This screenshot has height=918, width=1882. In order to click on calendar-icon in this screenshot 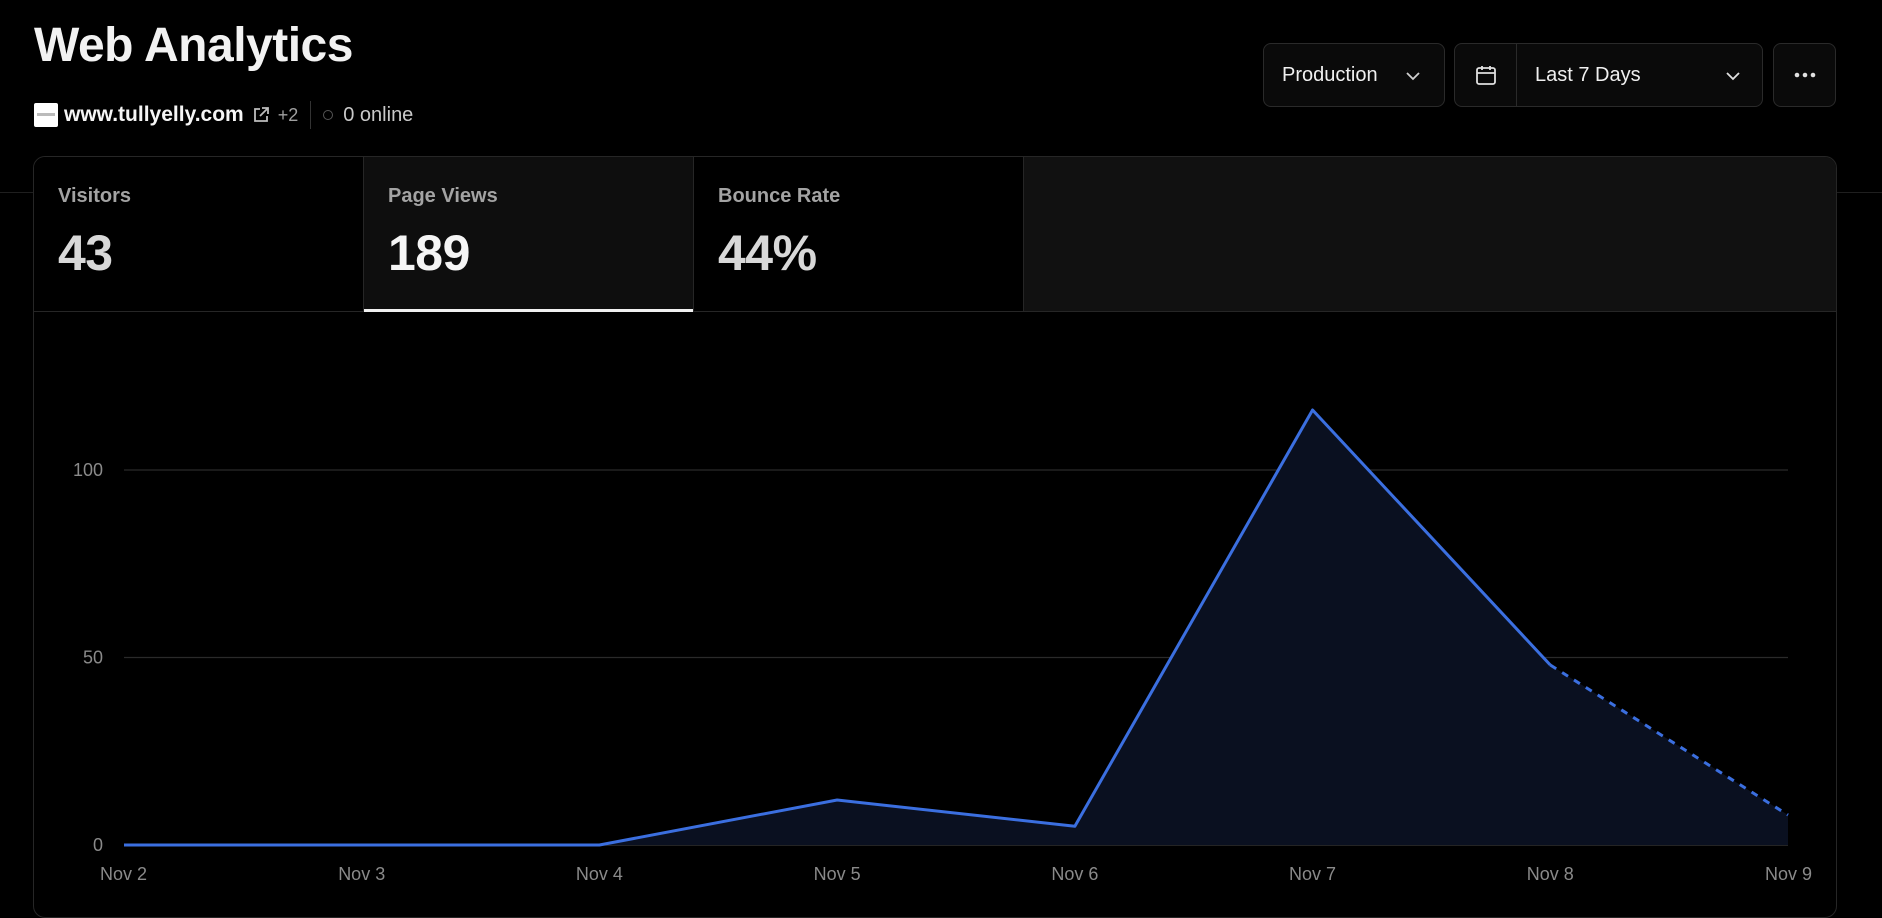, I will do `click(1485, 75)`.